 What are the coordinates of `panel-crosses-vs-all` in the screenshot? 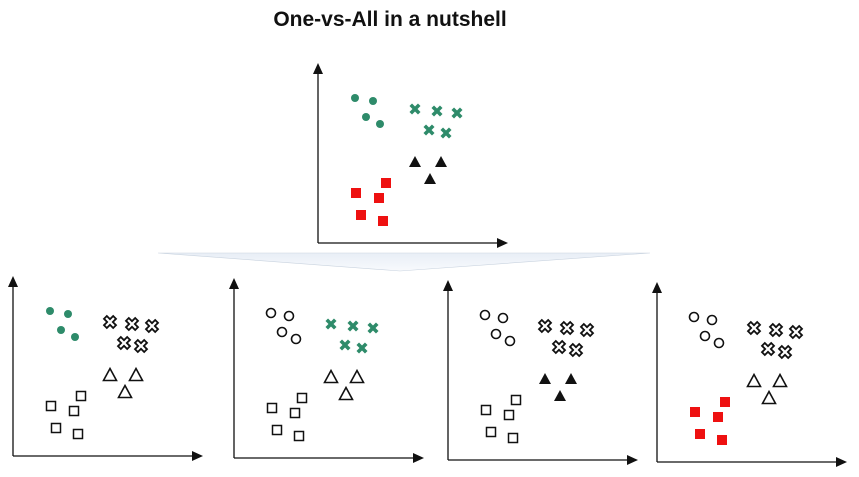 It's located at (326, 370).